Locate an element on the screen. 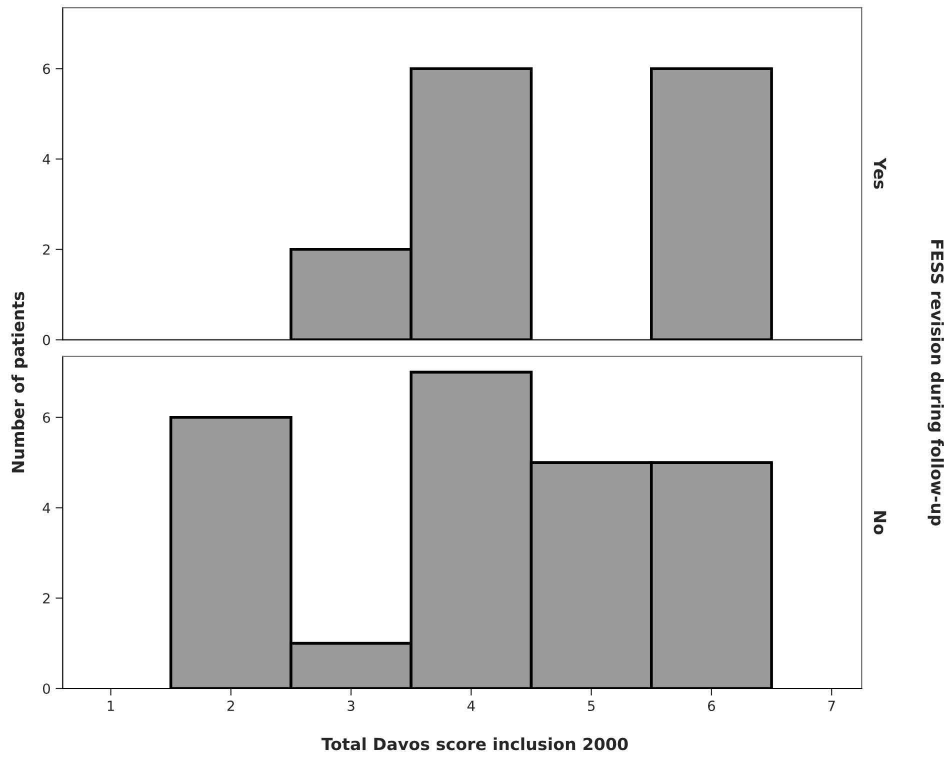 This screenshot has height=765, width=950. y2-axis-title: No is located at coordinates (880, 522).